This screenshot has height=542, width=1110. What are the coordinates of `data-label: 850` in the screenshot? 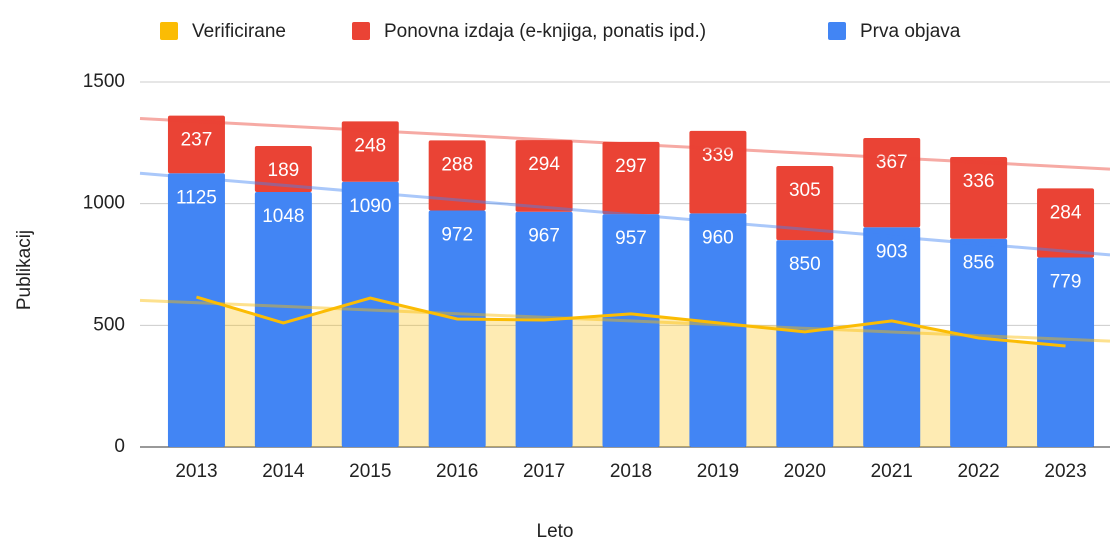 It's located at (805, 264).